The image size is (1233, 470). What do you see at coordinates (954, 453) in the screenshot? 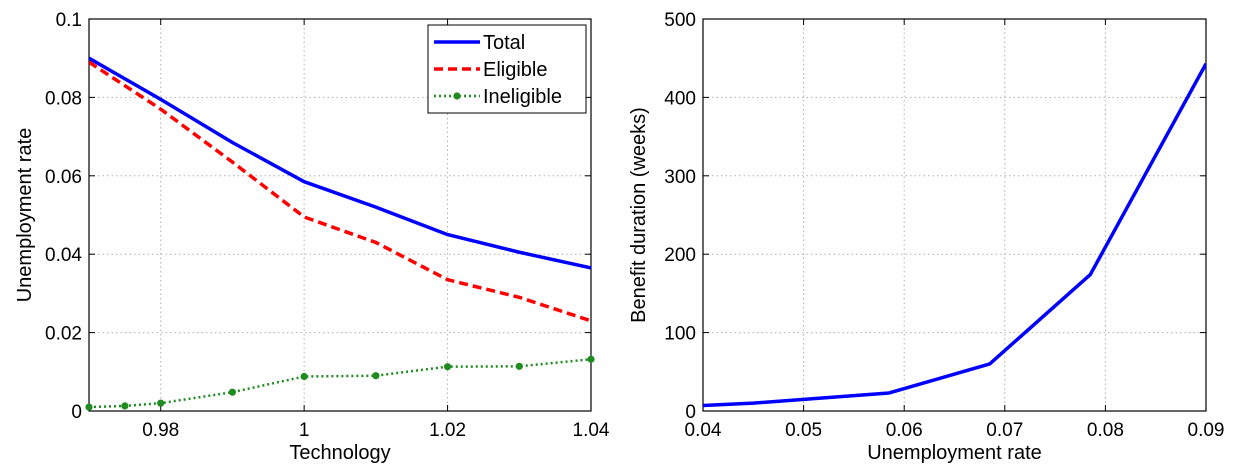
I see `x-axis-label: Unemployment rate` at bounding box center [954, 453].